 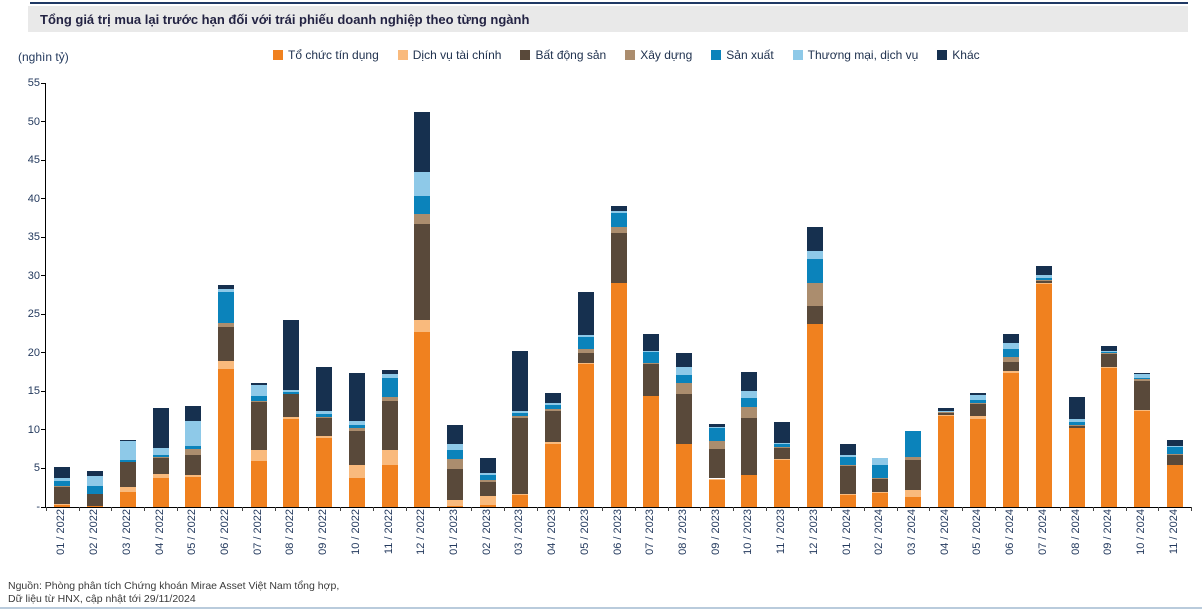 I want to click on legend-item: Dịch vụ tài chính, so click(x=449, y=55).